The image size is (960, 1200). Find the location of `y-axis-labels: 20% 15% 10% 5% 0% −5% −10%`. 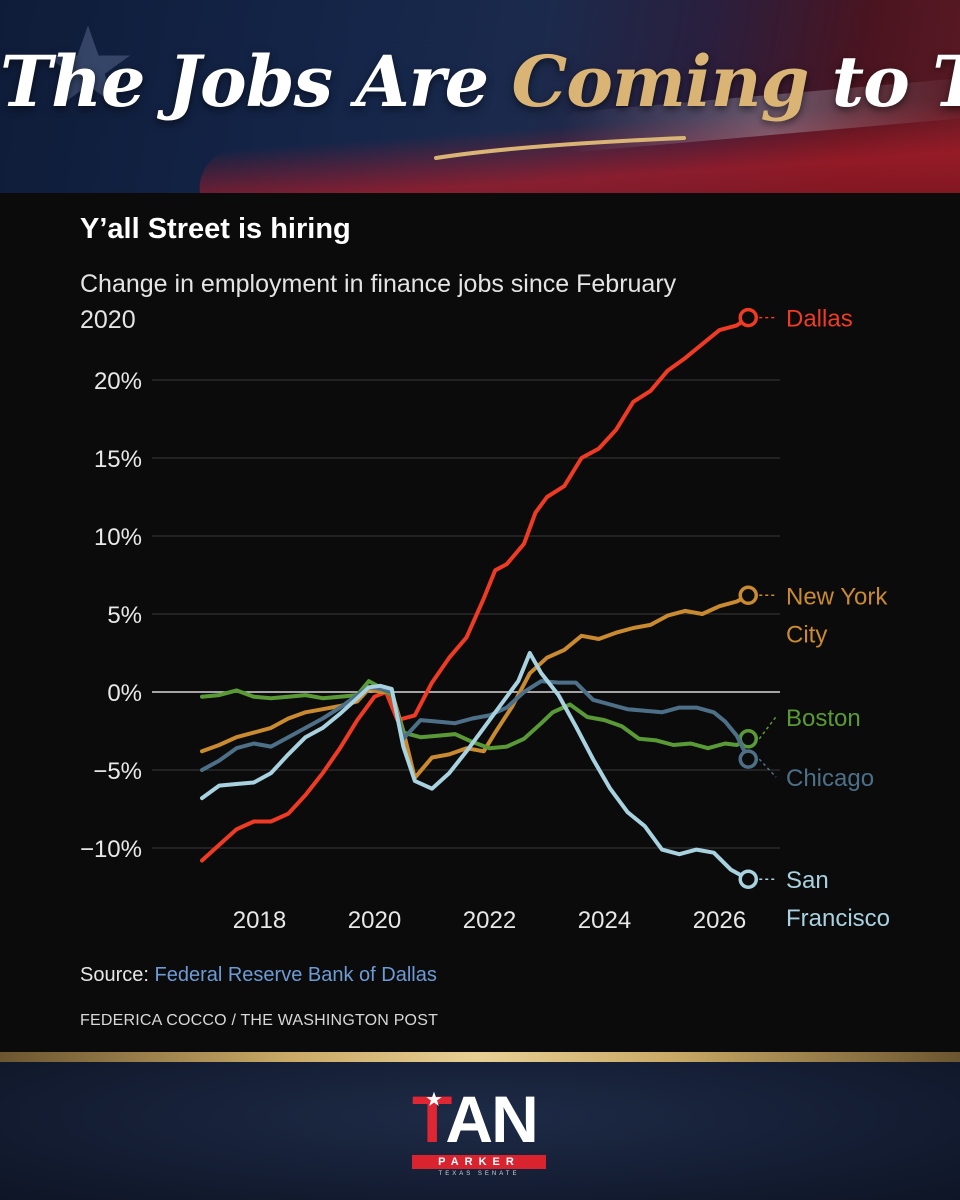

y-axis-labels: 20% 15% 10% 5% 0% −5% −10% is located at coordinates (111, 615).